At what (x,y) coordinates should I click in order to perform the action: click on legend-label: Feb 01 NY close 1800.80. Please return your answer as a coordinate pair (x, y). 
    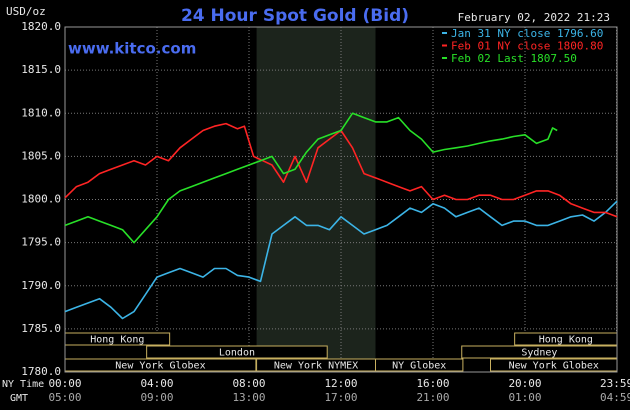
    Looking at the image, I should click on (527, 46).